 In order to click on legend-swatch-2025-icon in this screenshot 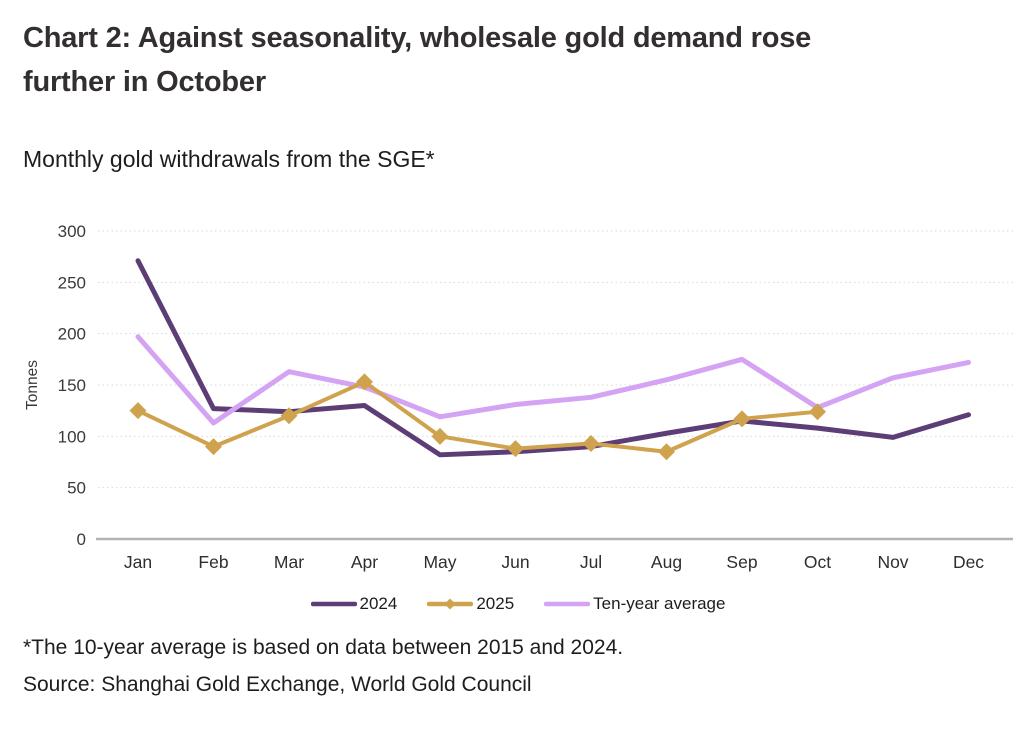, I will do `click(450, 604)`.